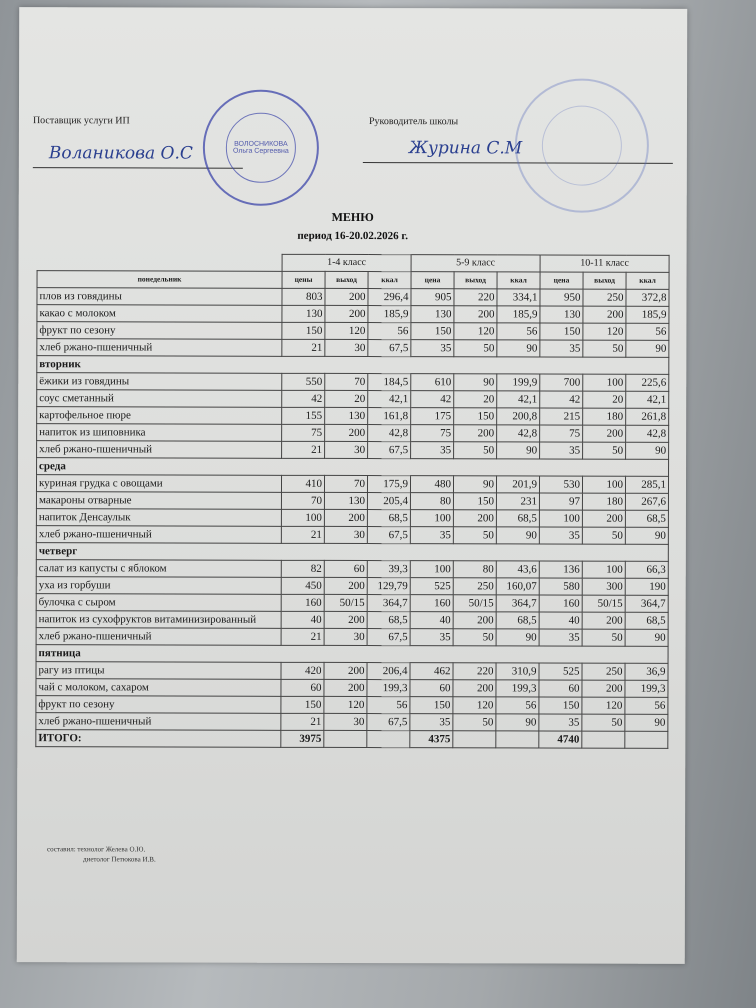  What do you see at coordinates (561, 433) in the screenshot?
I see `cell-value: 75` at bounding box center [561, 433].